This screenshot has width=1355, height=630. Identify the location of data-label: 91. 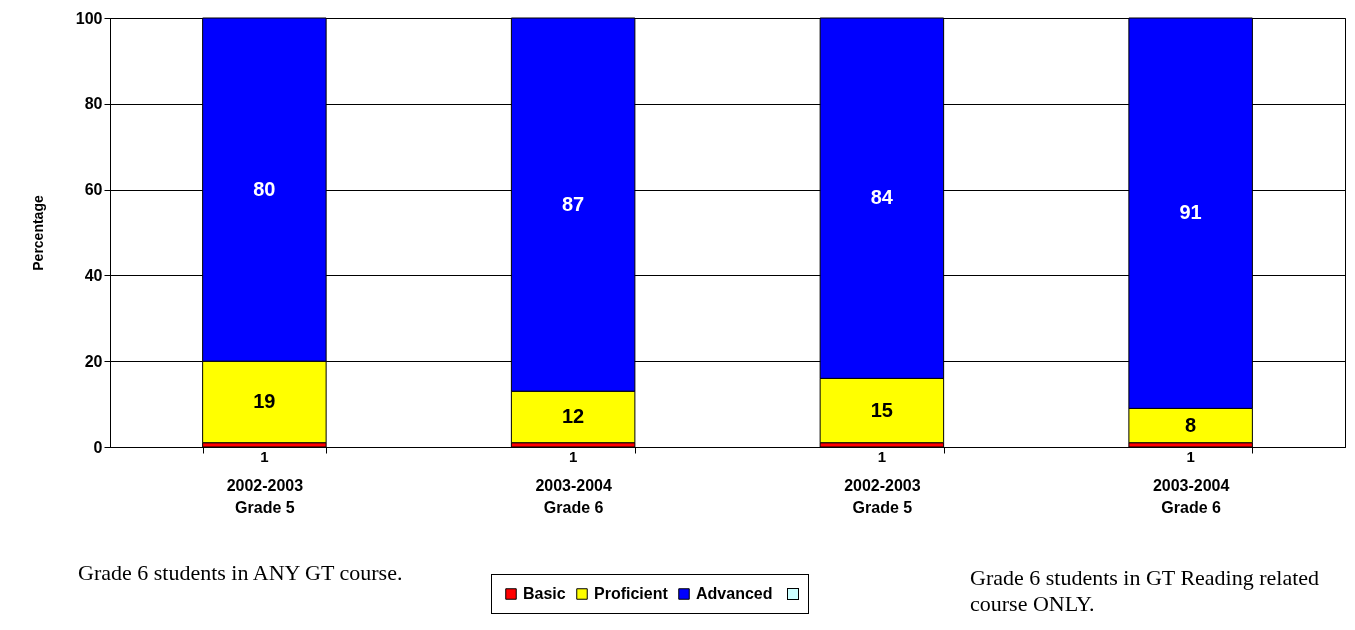
(1190, 212).